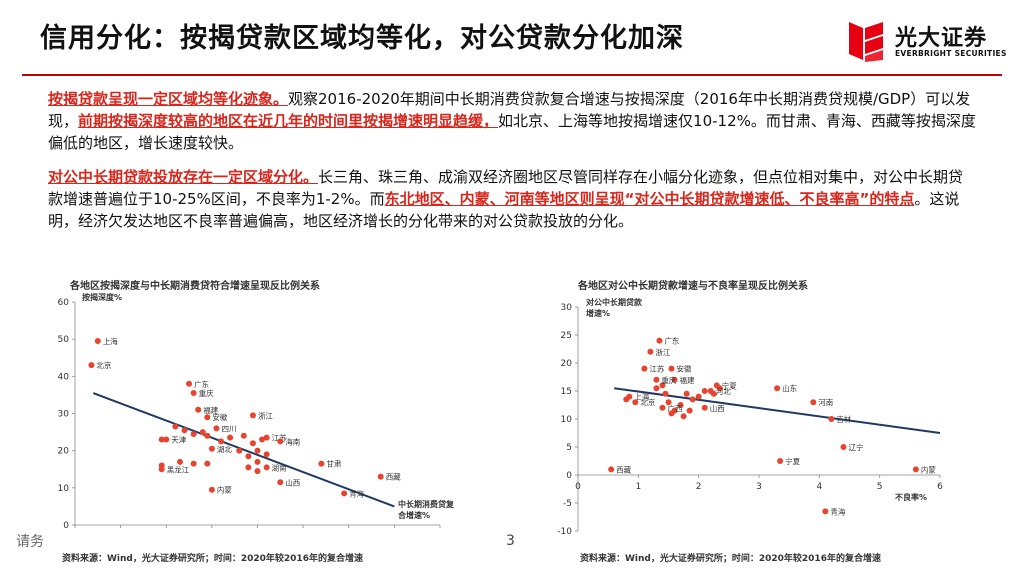  Describe the element at coordinates (288, 121) in the screenshot. I see `highlight-mortgage-slowdown: 前期按揭深度较高的地区在近几年的时间里按揭增速明显趋缓，` at that location.